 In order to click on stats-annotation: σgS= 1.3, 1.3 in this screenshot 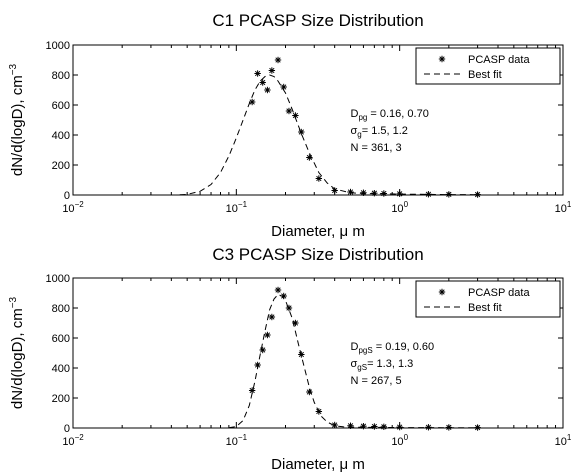, I will do `click(381, 365)`.